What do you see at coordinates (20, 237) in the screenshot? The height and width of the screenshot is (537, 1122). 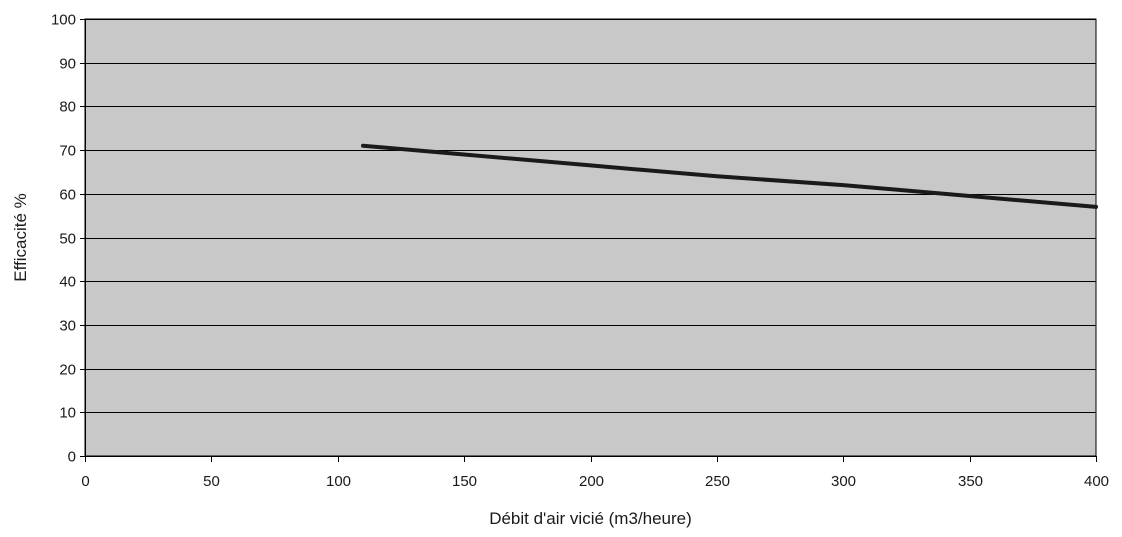 I see `y-axis-title: Efficacité %` at bounding box center [20, 237].